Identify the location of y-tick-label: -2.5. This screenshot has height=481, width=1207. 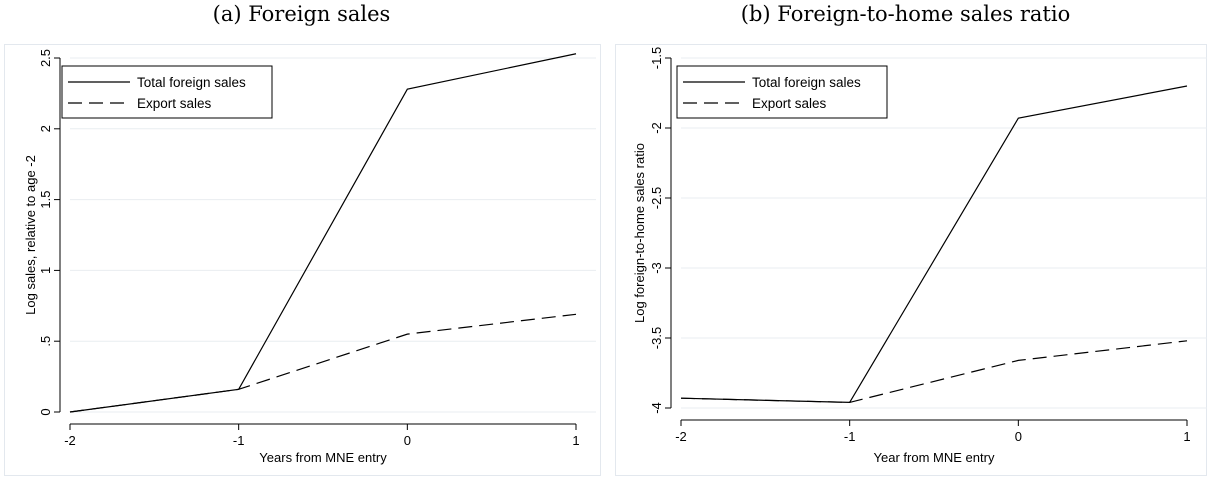
(656, 198).